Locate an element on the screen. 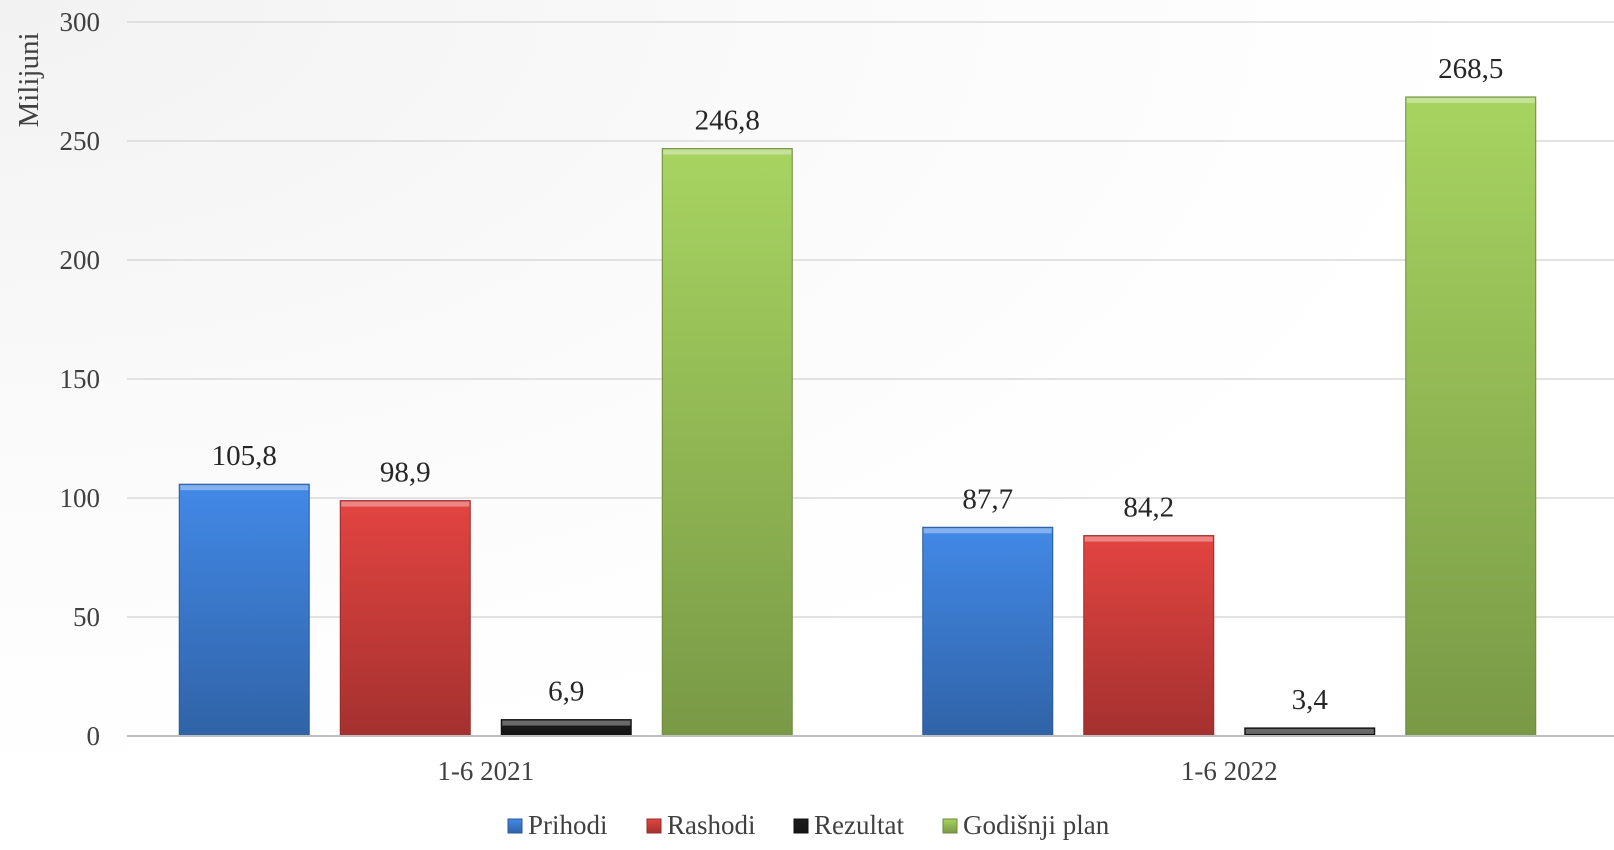 The image size is (1614, 850). y-tick-label: 300 is located at coordinates (80, 22).